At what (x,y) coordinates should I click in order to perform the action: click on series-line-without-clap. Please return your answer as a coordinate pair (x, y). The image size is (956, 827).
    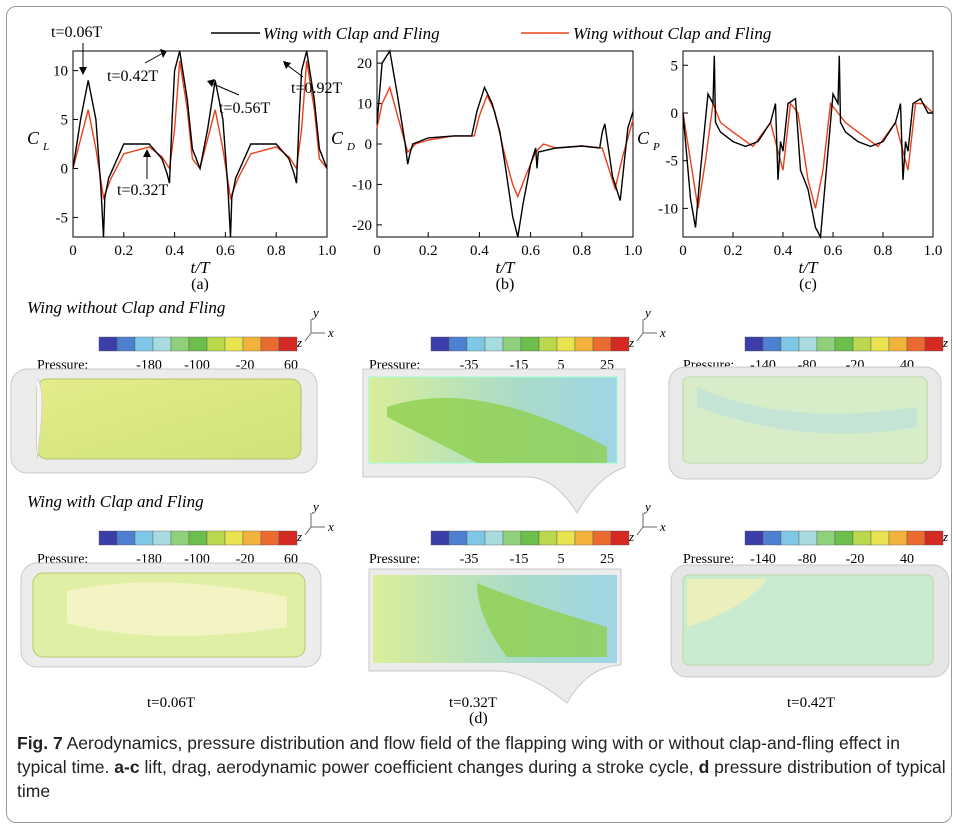
    Looking at the image, I should click on (505, 141).